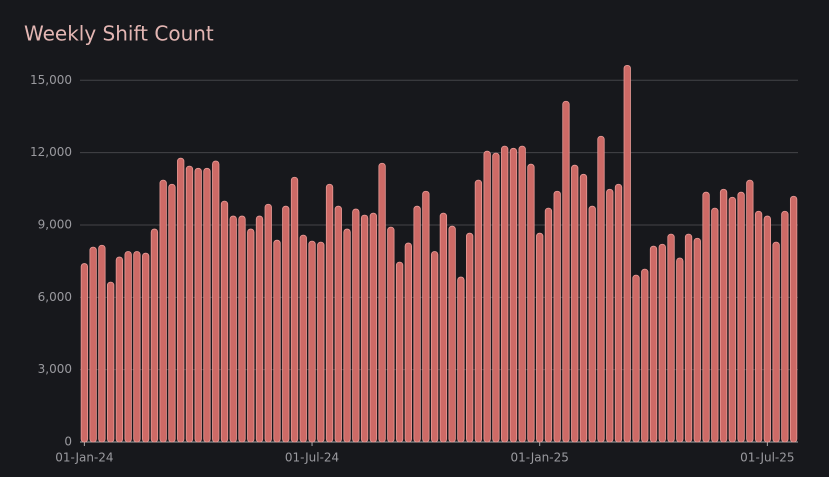 The width and height of the screenshot is (829, 477). Describe the element at coordinates (51, 152) in the screenshot. I see `y-tick-label: 12,000` at that location.